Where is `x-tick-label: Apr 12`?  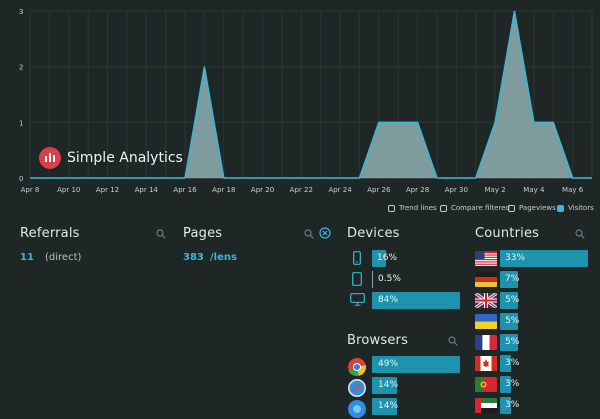 x-tick-label: Apr 12 is located at coordinates (107, 190).